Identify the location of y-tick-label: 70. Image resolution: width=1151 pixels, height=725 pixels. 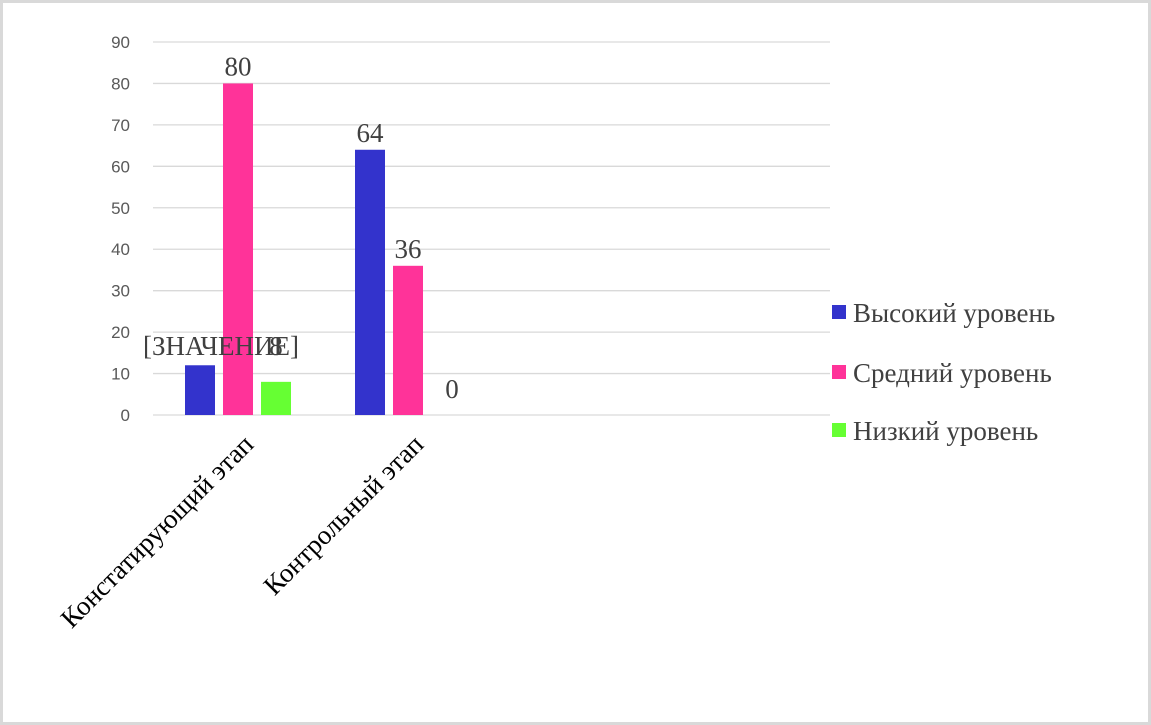
(120, 125).